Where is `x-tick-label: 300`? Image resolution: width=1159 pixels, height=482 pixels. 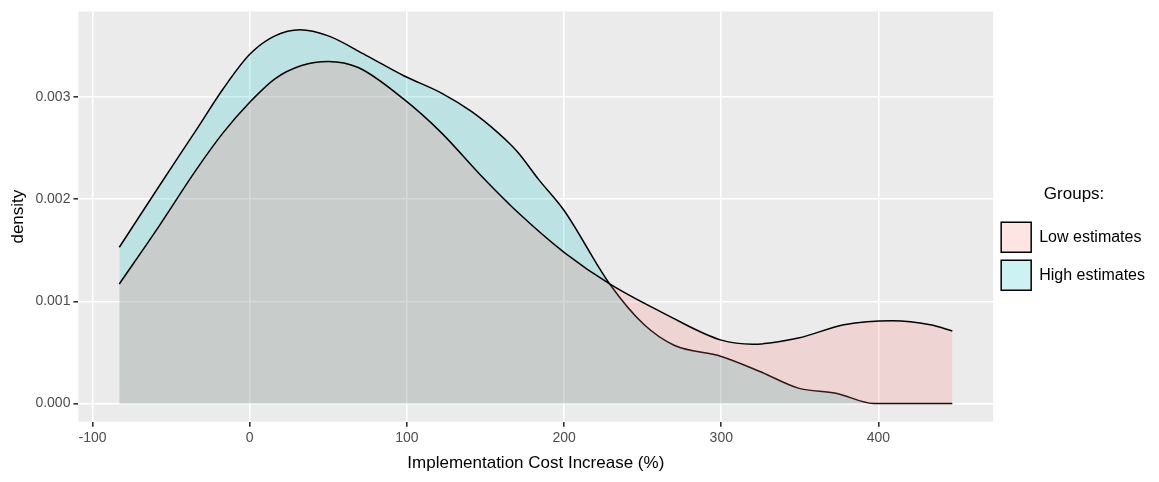 x-tick-label: 300 is located at coordinates (721, 437).